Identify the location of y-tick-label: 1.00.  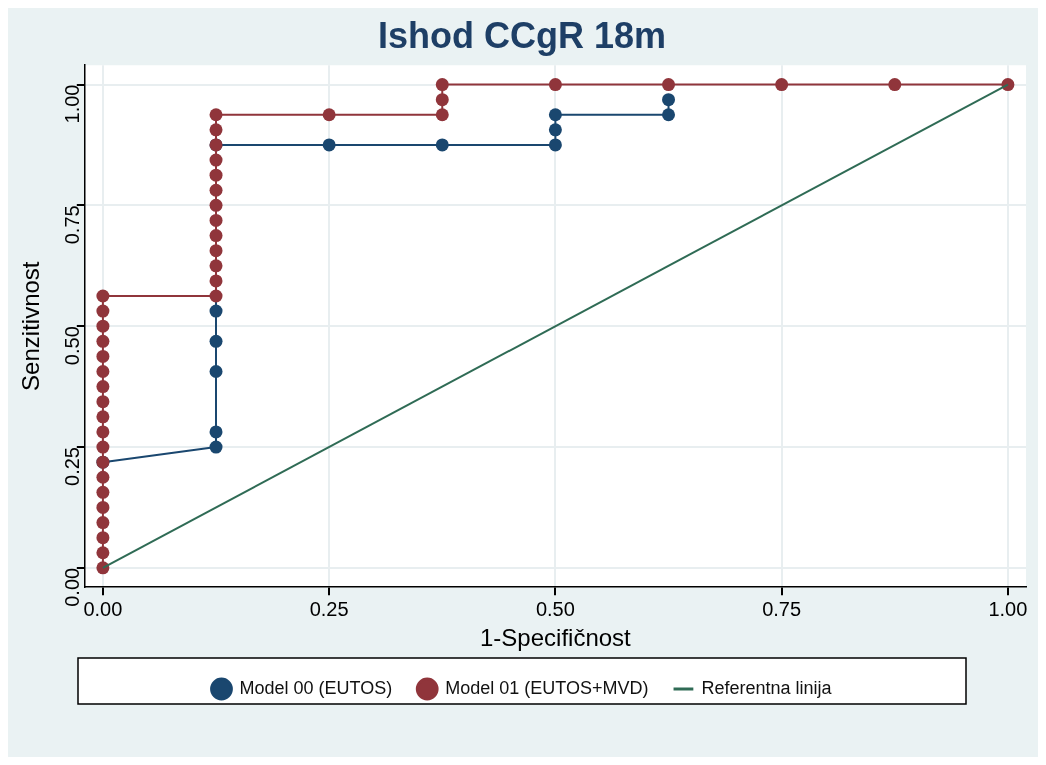
(72, 104).